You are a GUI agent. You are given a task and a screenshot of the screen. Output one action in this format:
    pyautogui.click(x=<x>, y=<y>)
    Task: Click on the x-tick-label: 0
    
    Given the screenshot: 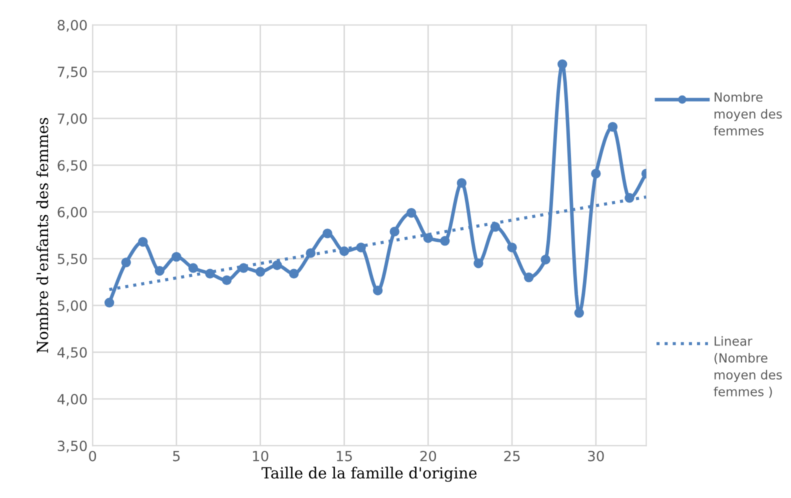 What is the action you would take?
    pyautogui.click(x=92, y=456)
    